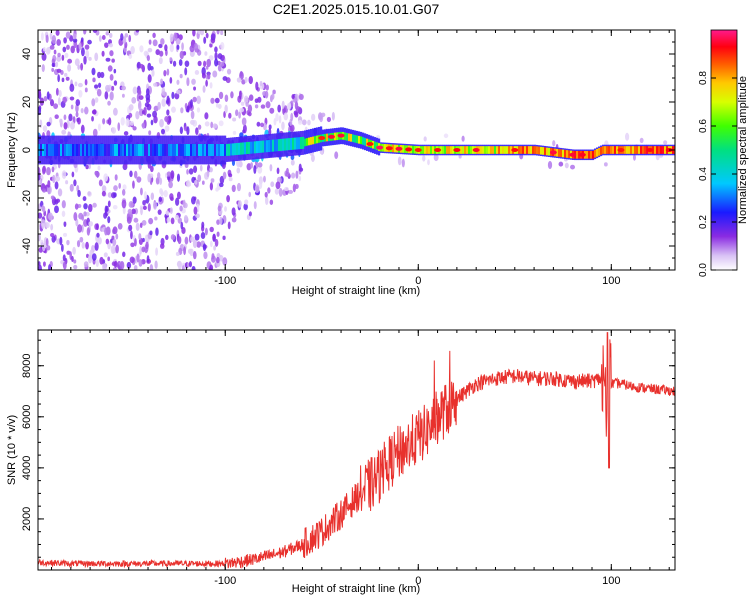 This screenshot has width=750, height=600. Describe the element at coordinates (611, 581) in the screenshot. I see `snr-x-tick-label: 100` at that location.